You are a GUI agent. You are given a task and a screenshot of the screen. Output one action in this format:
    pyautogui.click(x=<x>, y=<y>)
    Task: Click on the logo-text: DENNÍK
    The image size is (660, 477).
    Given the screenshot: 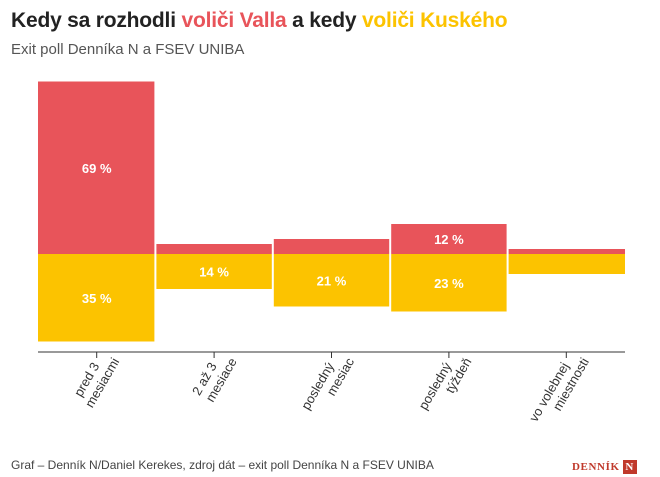 What is the action you would take?
    pyautogui.click(x=596, y=467)
    